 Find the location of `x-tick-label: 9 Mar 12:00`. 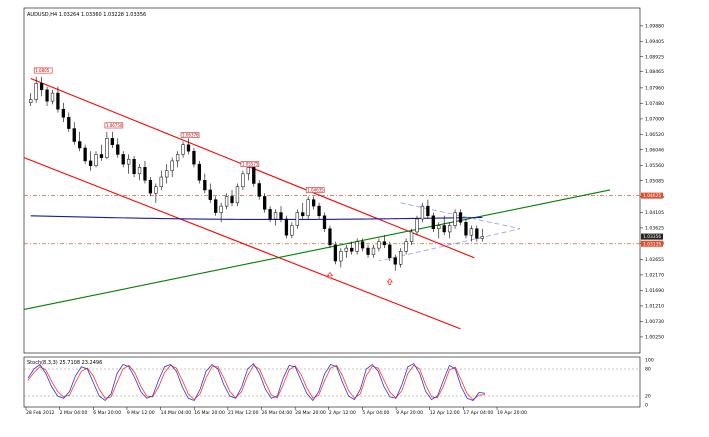

x-tick-label: 9 Mar 12:00 is located at coordinates (141, 413).